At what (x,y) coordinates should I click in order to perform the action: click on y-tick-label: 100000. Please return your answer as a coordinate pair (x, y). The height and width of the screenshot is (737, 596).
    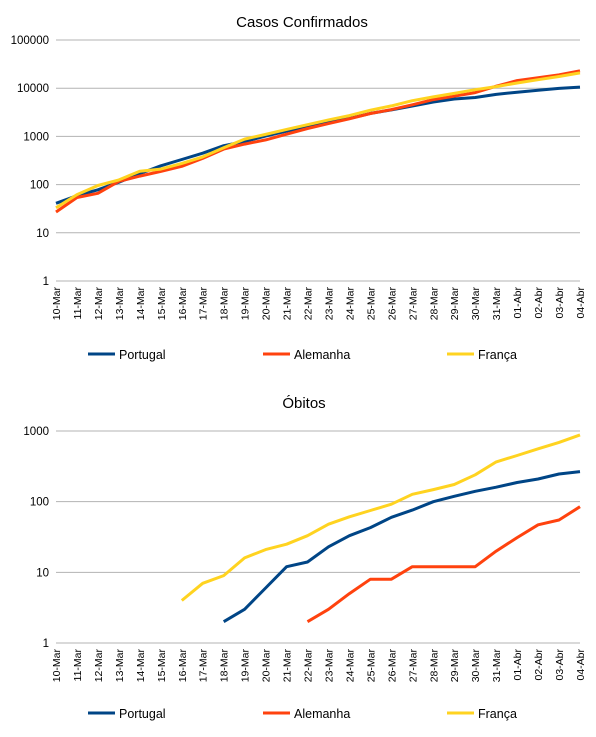
    Looking at the image, I should click on (30, 41).